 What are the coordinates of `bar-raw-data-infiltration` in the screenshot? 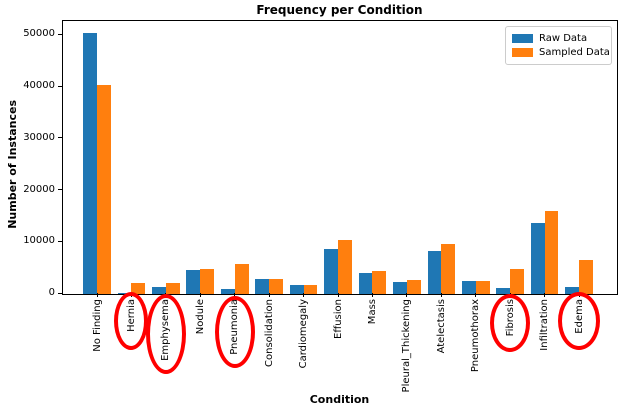 It's located at (537, 258).